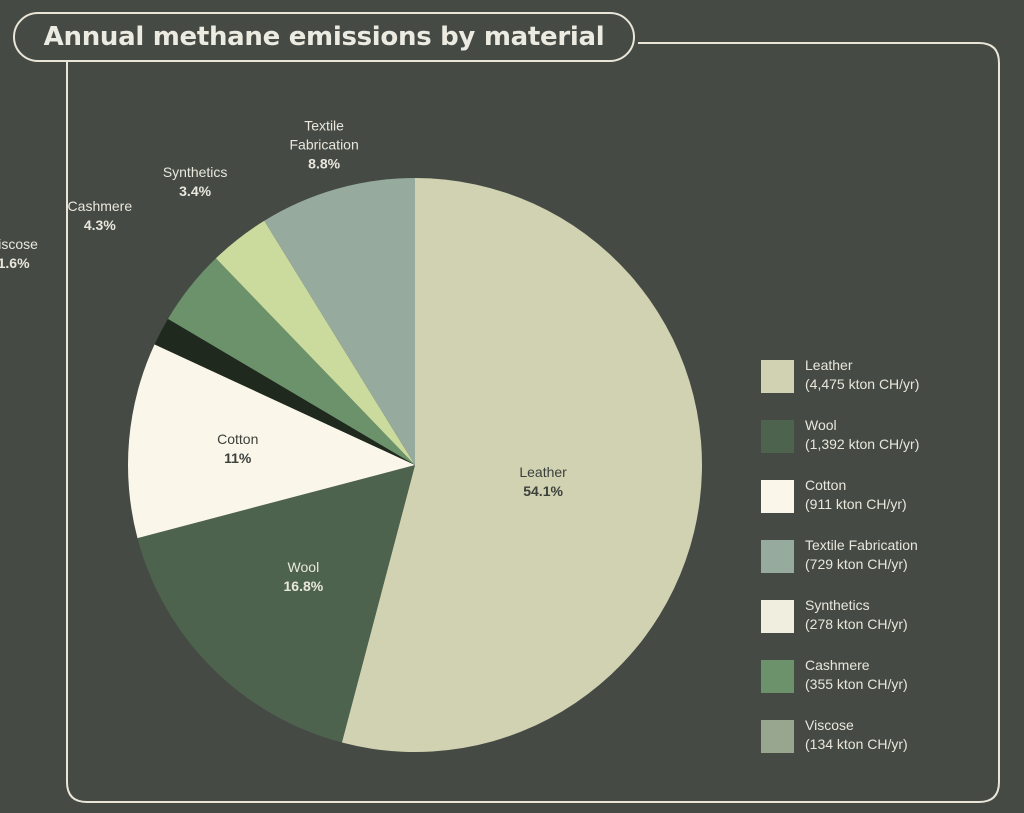 Image resolution: width=1024 pixels, height=813 pixels. Describe the element at coordinates (195, 171) in the screenshot. I see `slice-name: Synthetics` at that location.